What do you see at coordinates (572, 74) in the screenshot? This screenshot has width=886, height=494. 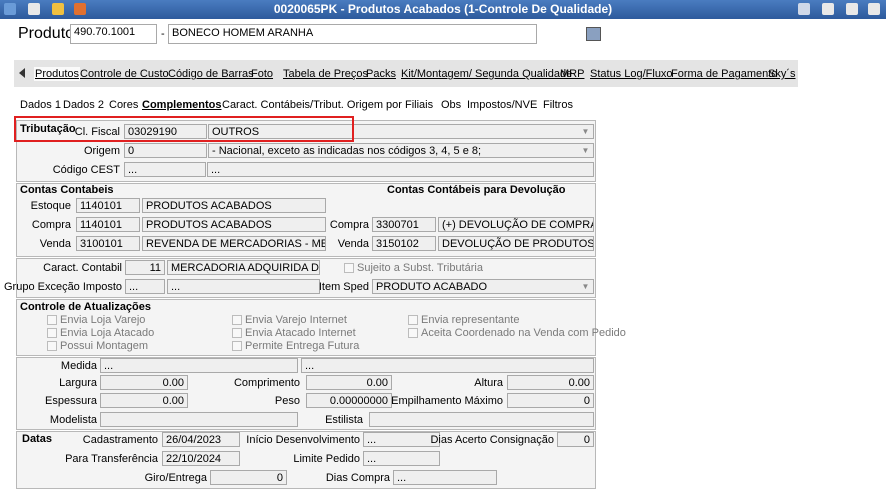 I see `main-tab: MRP` at bounding box center [572, 74].